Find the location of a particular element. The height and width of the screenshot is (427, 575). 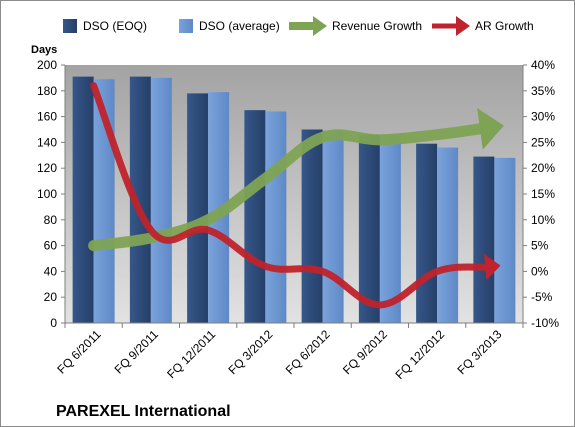

legend-label-dso-average: DSO (average) is located at coordinates (239, 26).